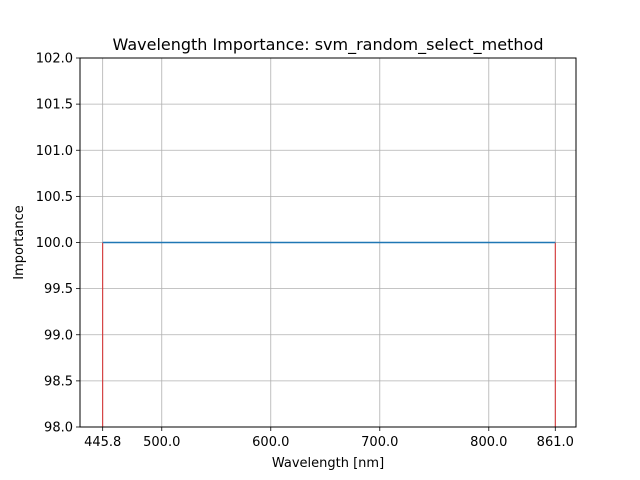 This screenshot has height=480, width=640. What do you see at coordinates (58, 381) in the screenshot?
I see `y-tick-label: 98.5` at bounding box center [58, 381].